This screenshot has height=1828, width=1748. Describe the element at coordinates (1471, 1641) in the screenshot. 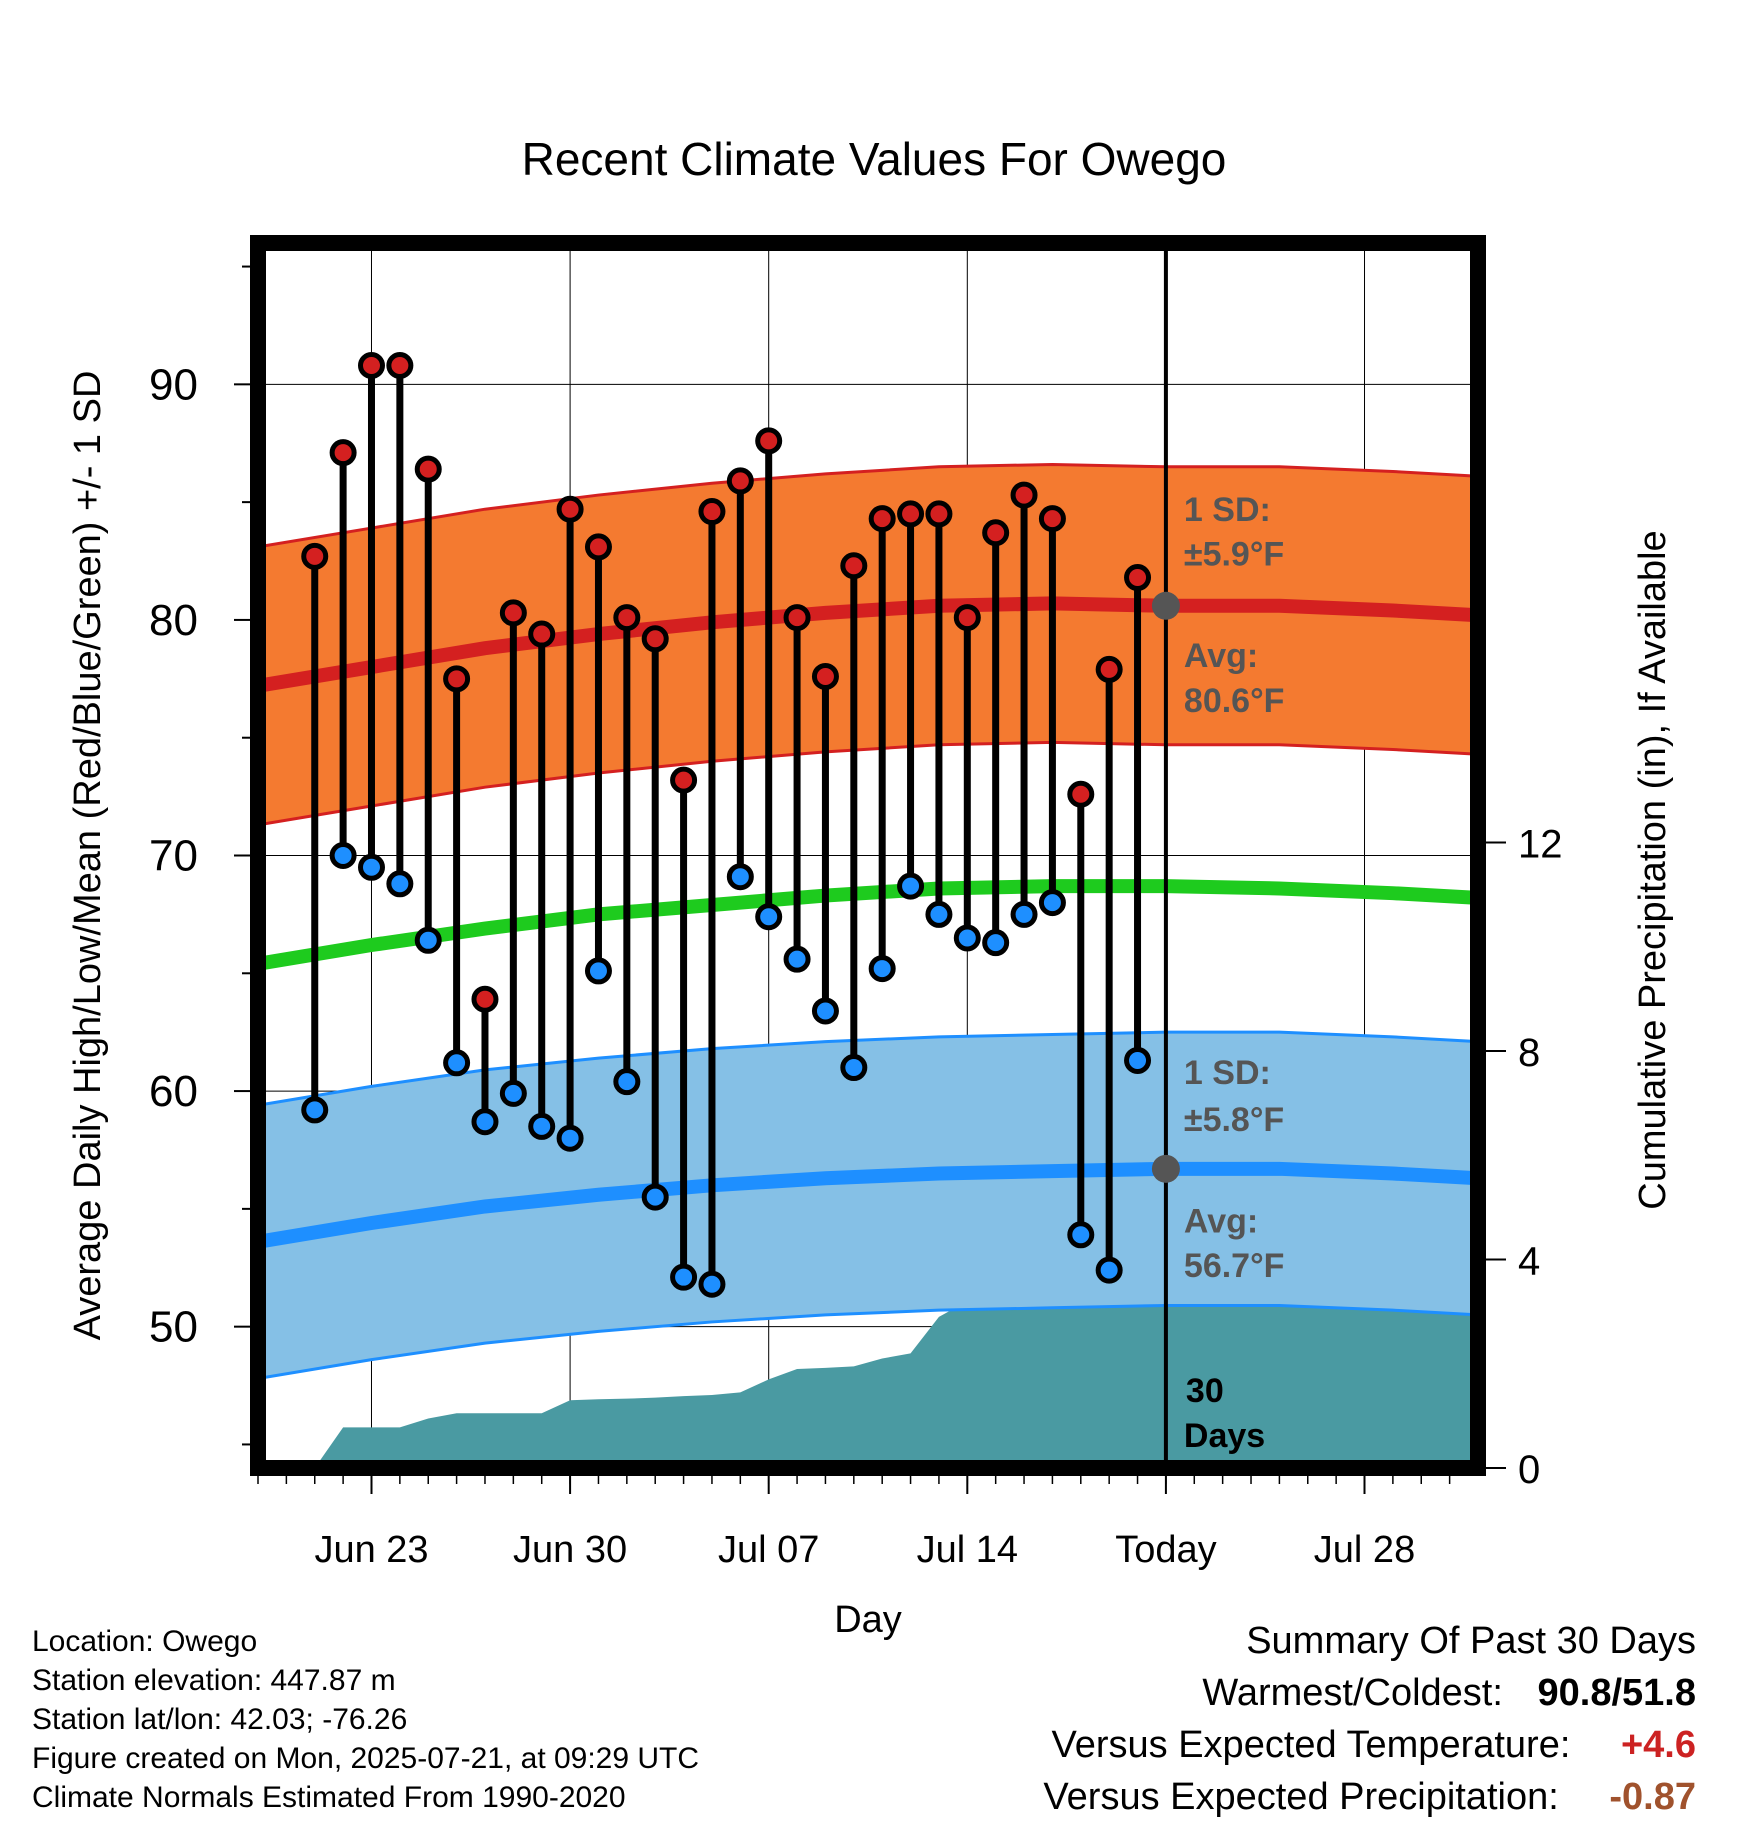

I see `summary-title: Summary Of Past 30 Days` at that location.